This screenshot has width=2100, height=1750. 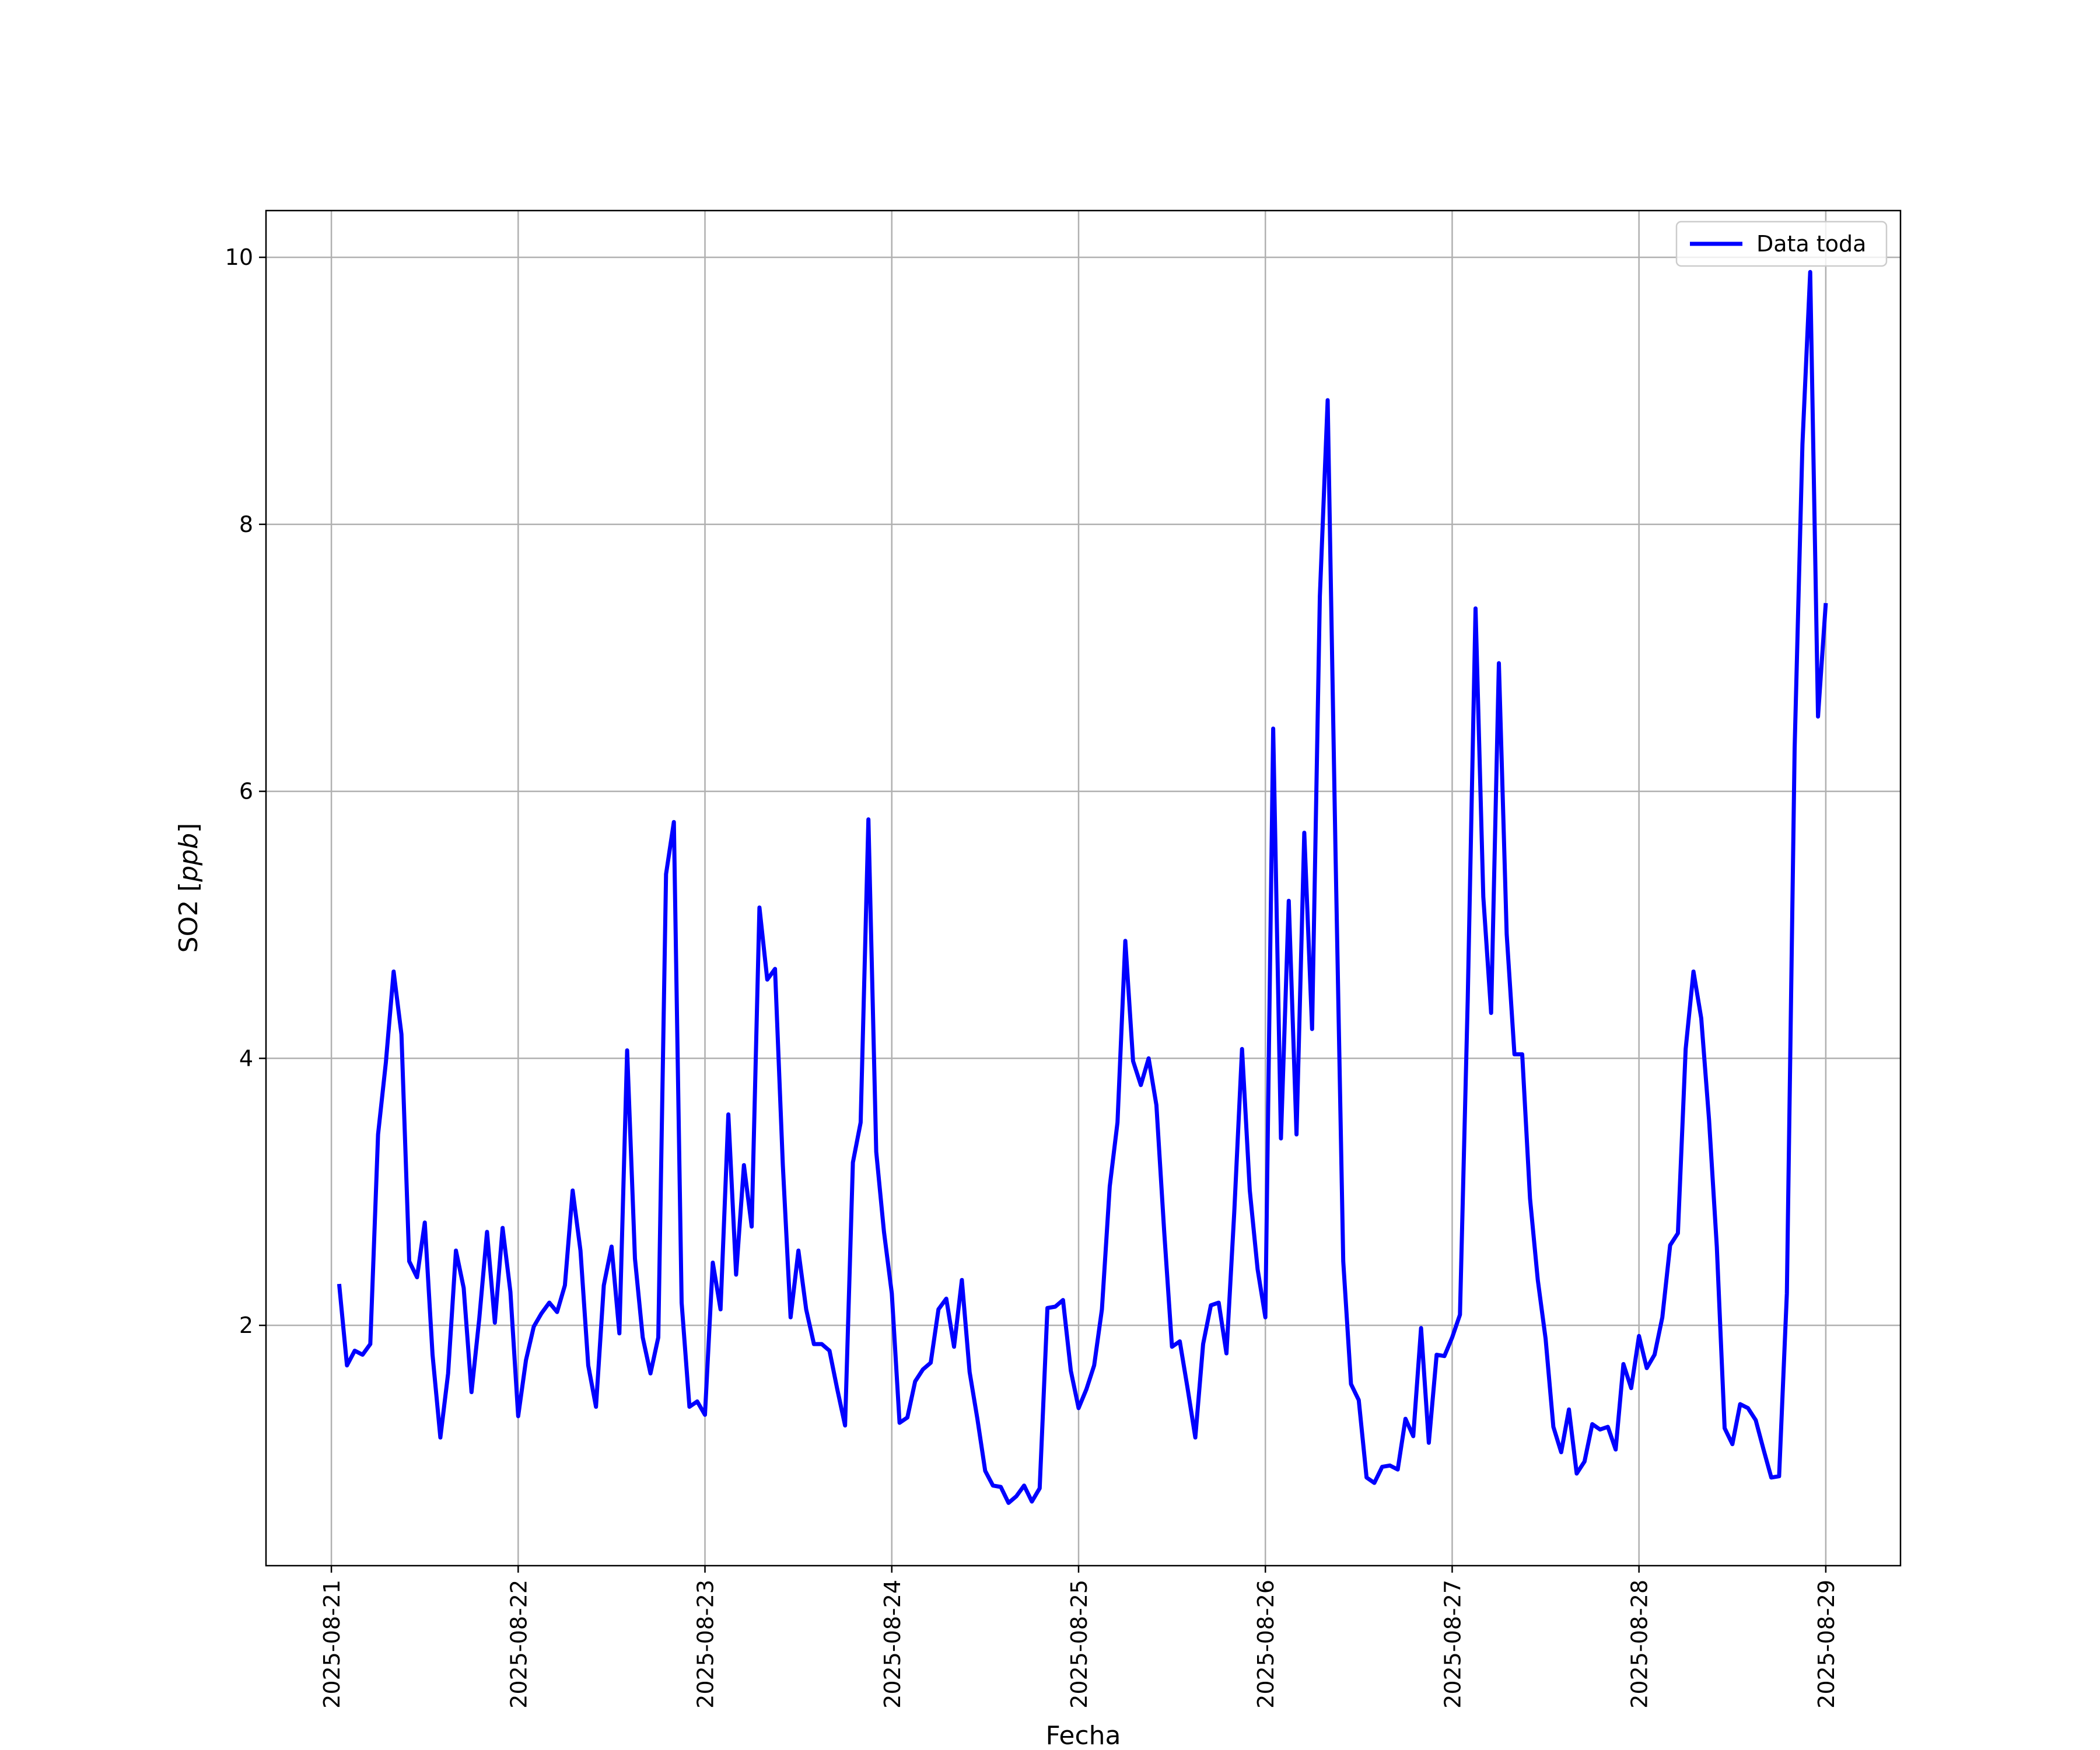 I want to click on x-axis-title: Fecha, so click(x=1083, y=1735).